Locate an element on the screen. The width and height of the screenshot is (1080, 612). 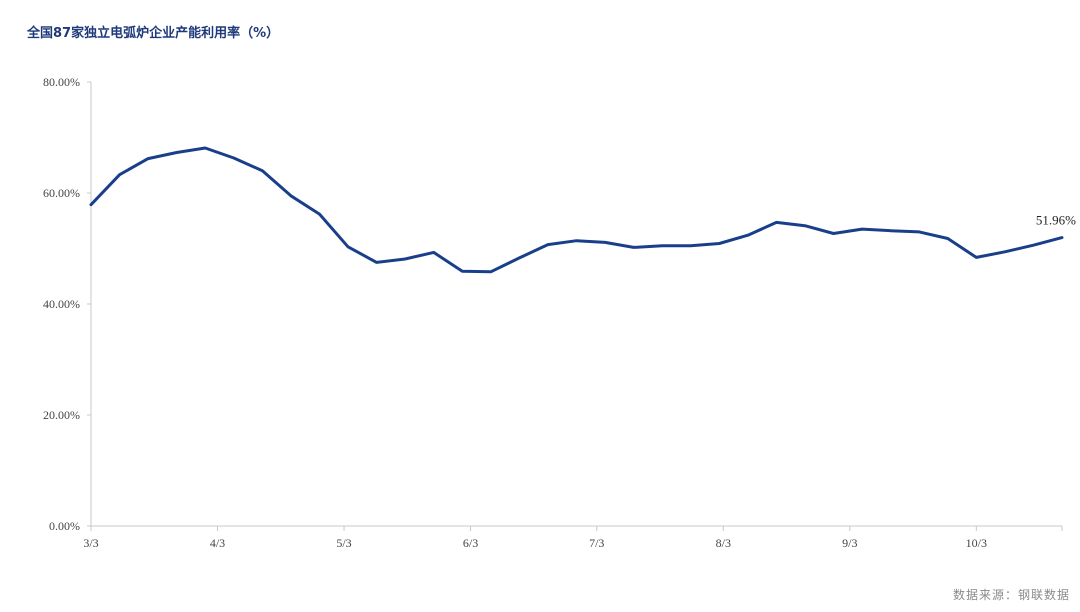
y-tick-label: 60.00% is located at coordinates (61, 193).